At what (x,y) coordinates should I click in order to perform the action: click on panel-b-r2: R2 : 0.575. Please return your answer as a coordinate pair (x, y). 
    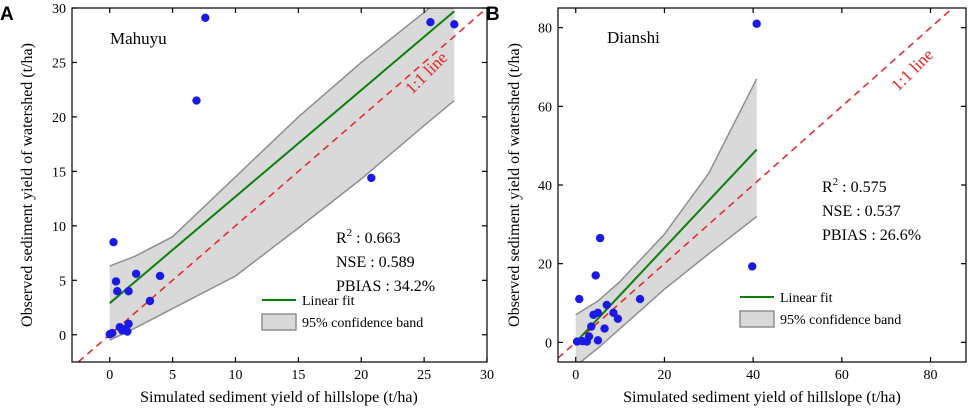
    Looking at the image, I should click on (854, 186).